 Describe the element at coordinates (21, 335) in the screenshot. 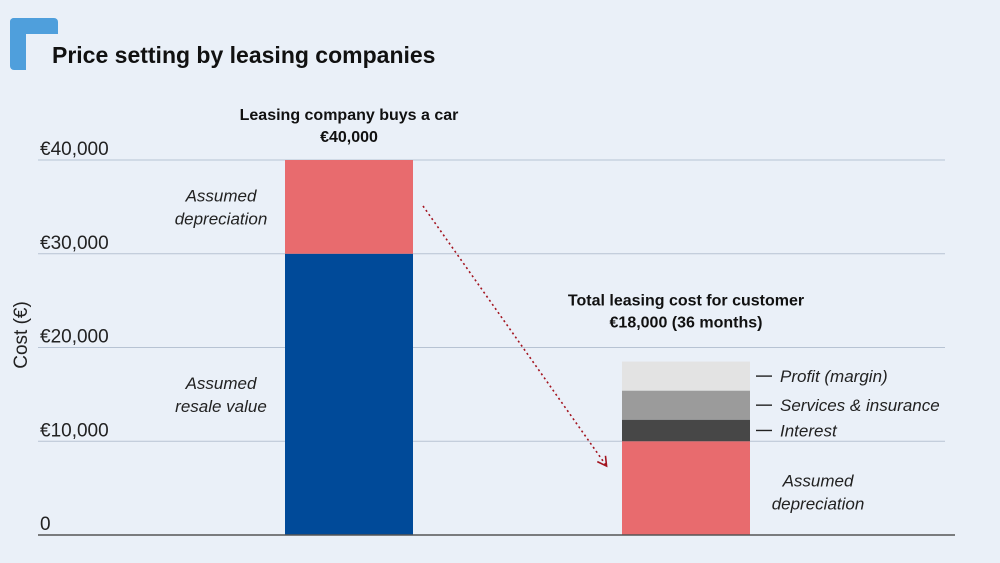

I see `y-axis-label: Cost (€)` at that location.